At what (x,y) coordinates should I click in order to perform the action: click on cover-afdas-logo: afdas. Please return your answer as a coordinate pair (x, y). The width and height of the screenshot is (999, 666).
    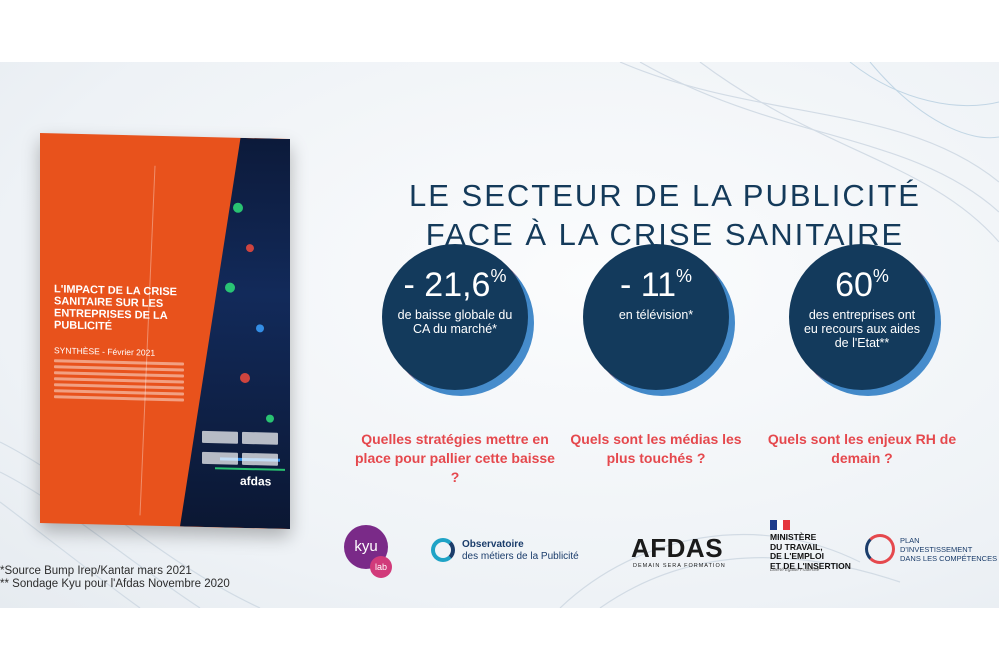
    Looking at the image, I should click on (256, 481).